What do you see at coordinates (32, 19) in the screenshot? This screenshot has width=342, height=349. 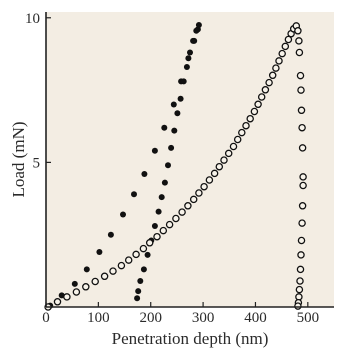 I see `y-tick-label: 10` at bounding box center [32, 19].